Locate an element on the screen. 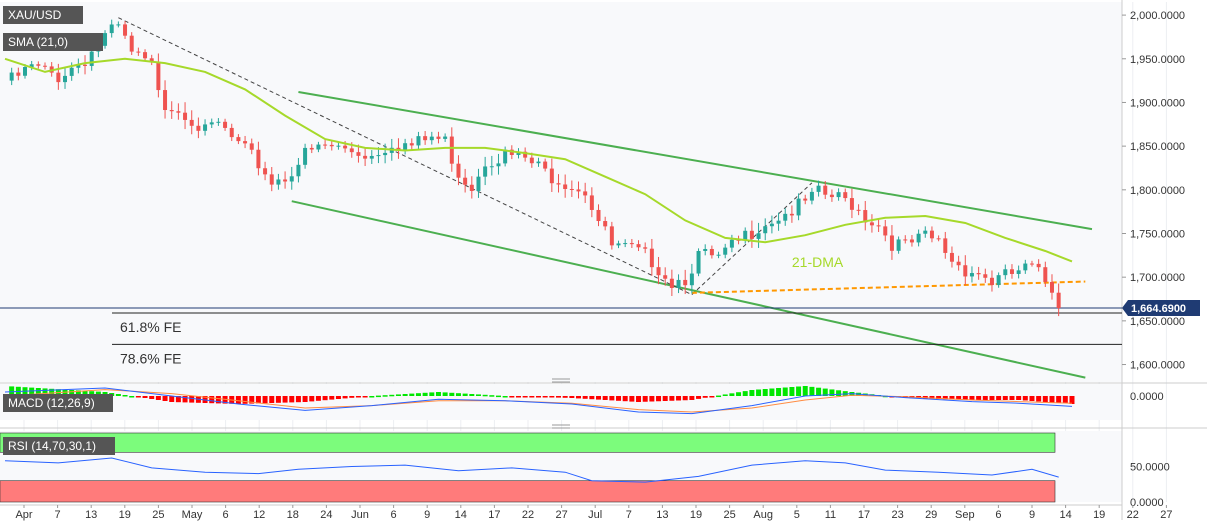 The width and height of the screenshot is (1207, 526). x-tick-label: 22 is located at coordinates (1133, 515).